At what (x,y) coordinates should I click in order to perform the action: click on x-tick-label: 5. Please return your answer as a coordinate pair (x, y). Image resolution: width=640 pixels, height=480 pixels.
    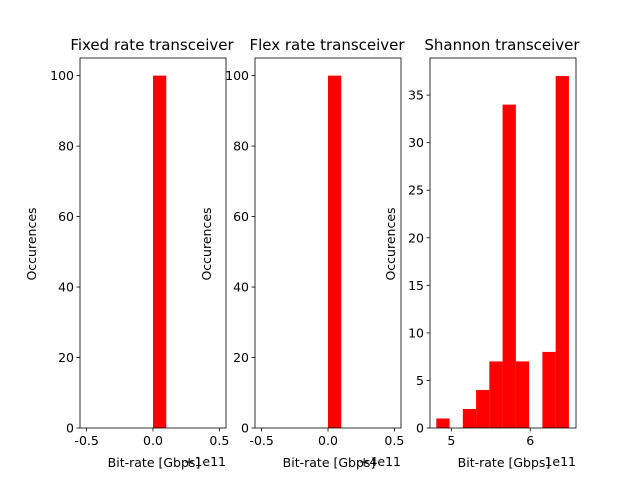
    Looking at the image, I should click on (451, 440).